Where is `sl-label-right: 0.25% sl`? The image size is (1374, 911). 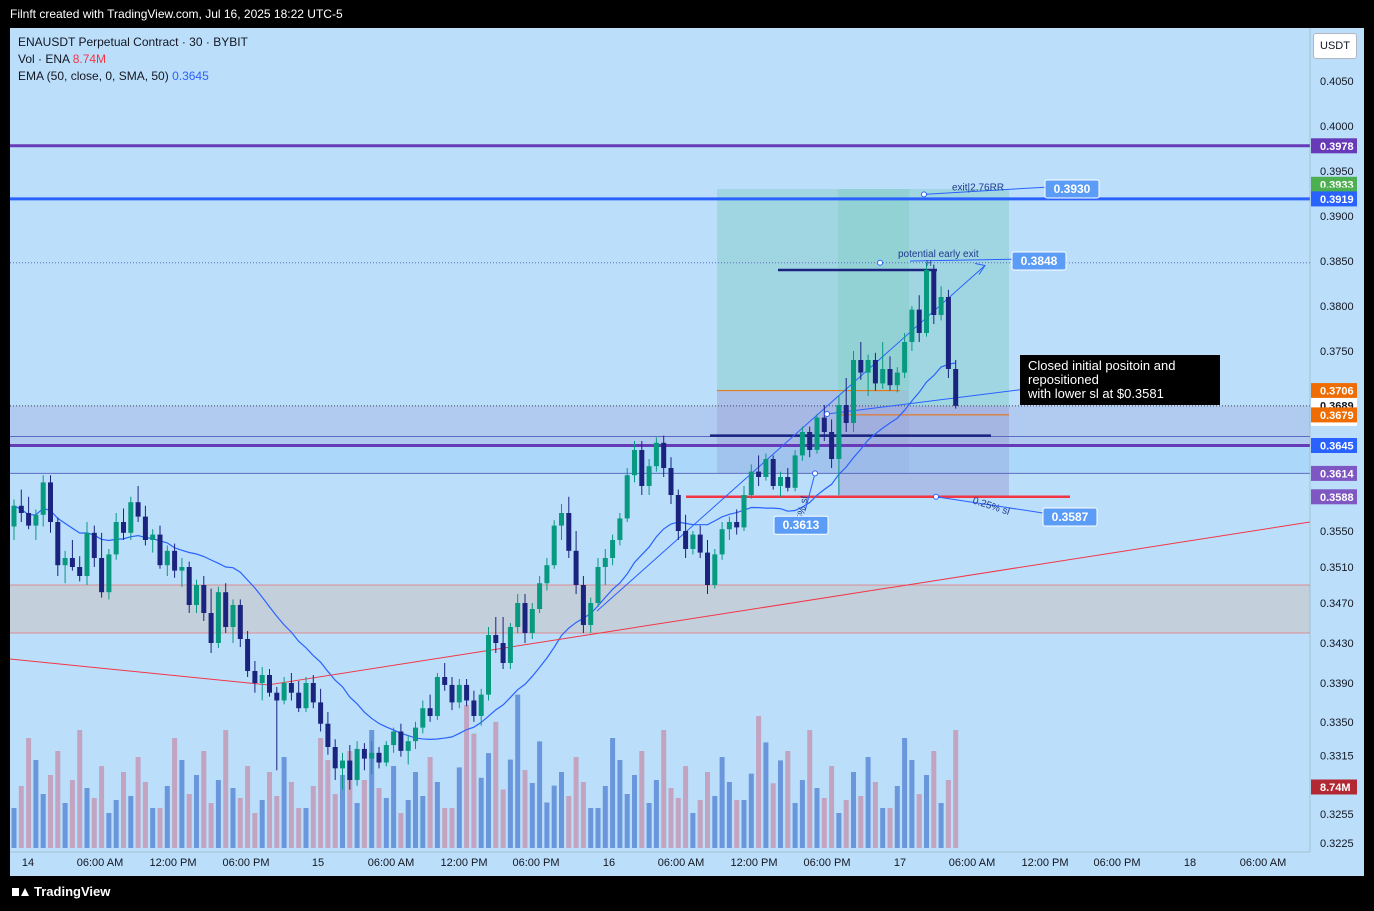 sl-label-right: 0.25% sl is located at coordinates (991, 506).